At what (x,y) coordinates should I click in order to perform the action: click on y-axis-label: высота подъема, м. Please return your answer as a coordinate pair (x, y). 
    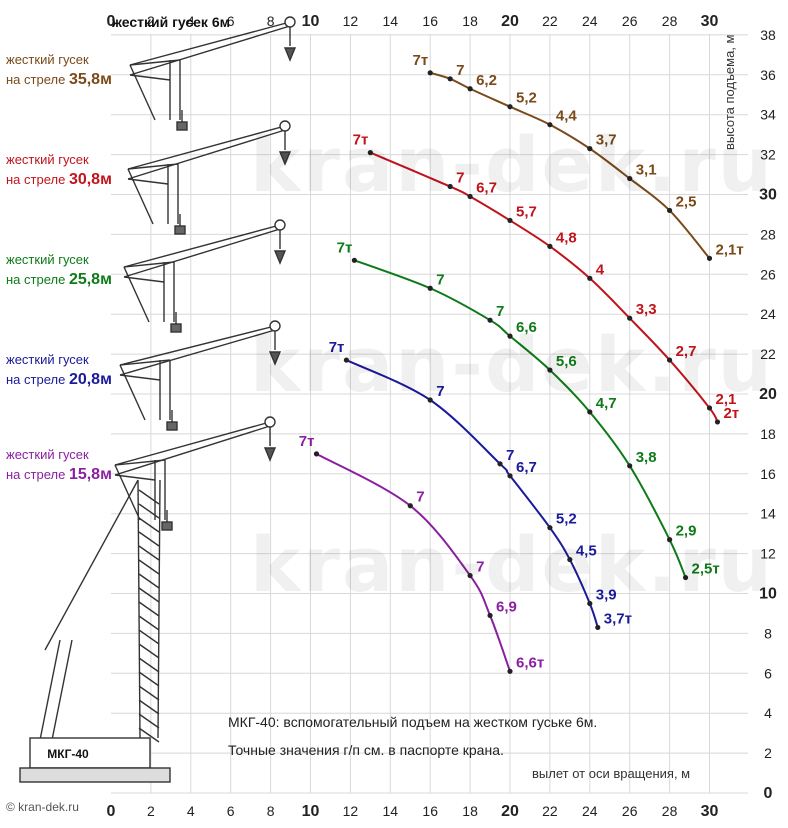
    Looking at the image, I should click on (729, 92).